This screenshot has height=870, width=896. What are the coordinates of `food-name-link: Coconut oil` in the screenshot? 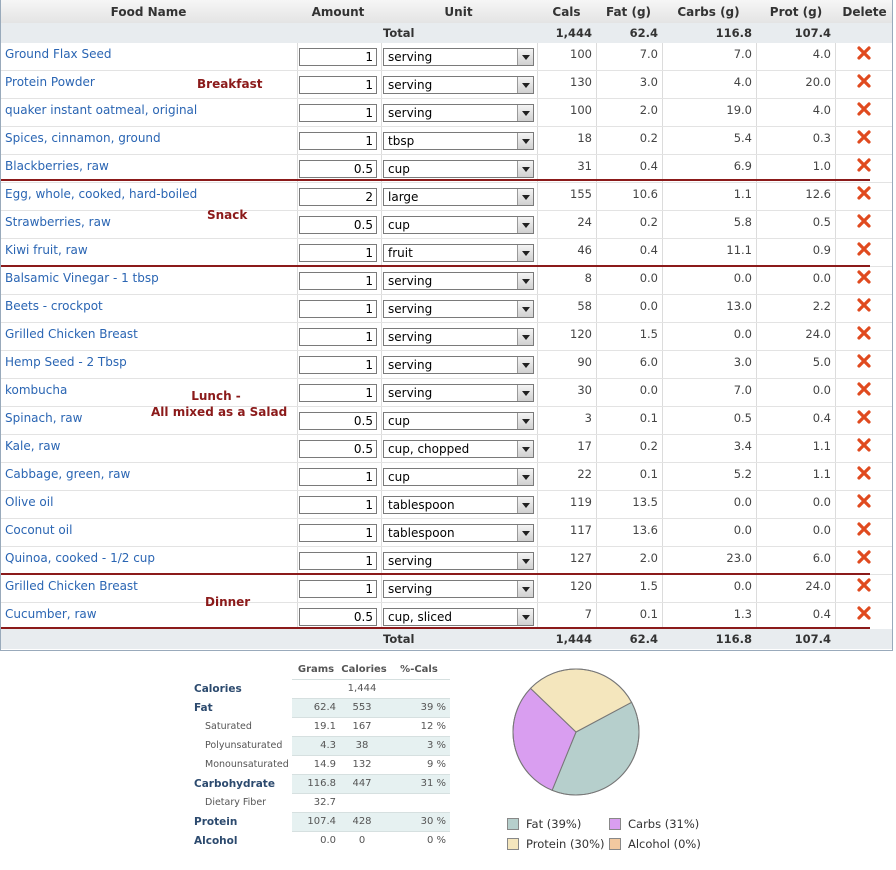 It's located at (39, 530).